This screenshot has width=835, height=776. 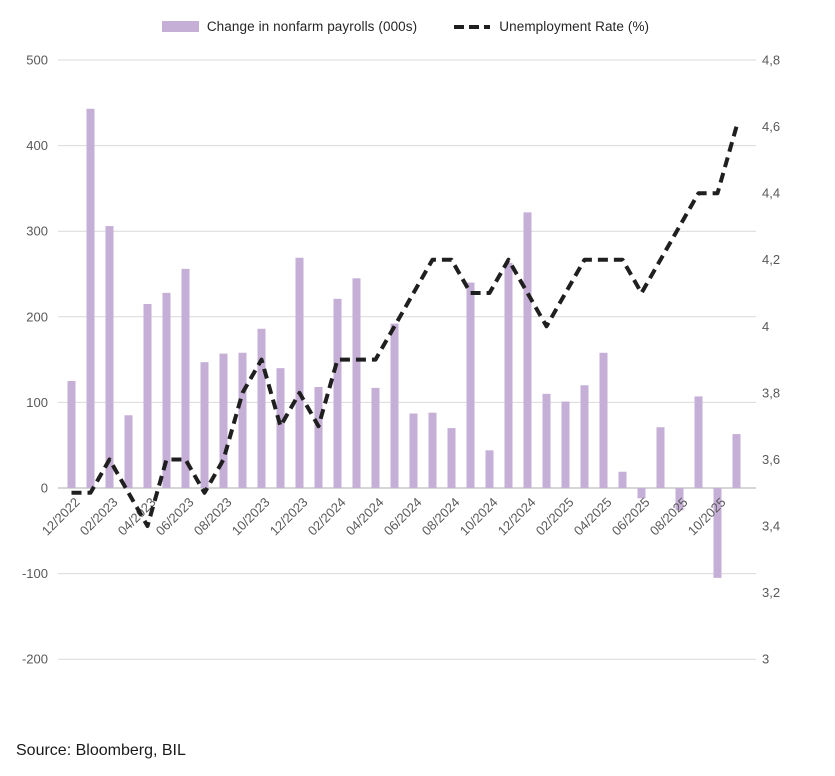 I want to click on right-axis-tick-label: 4,6, so click(x=771, y=126).